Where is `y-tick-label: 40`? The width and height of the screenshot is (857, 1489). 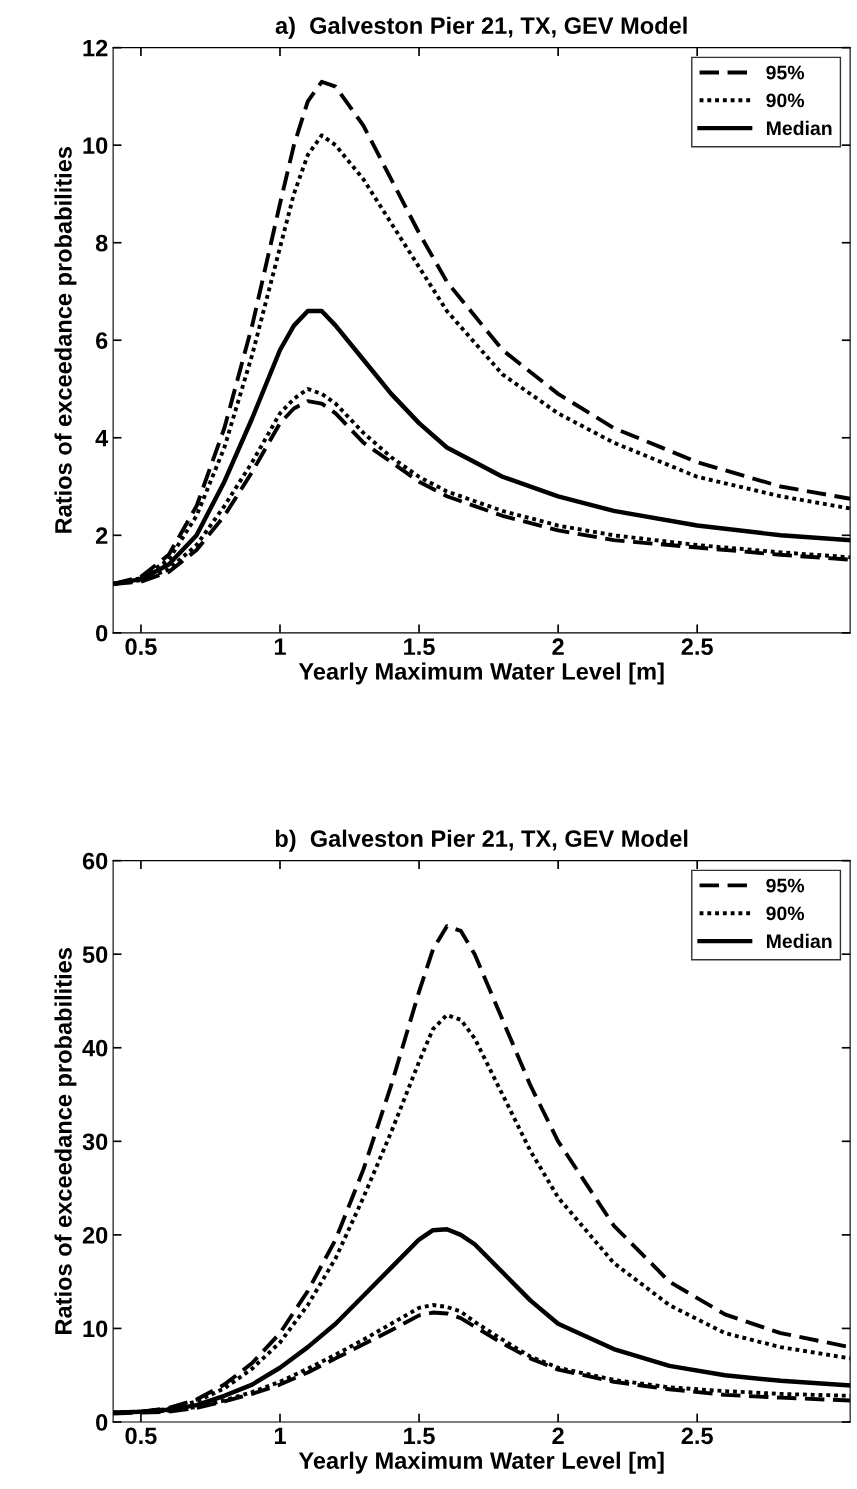
y-tick-label: 40 is located at coordinates (95, 1048).